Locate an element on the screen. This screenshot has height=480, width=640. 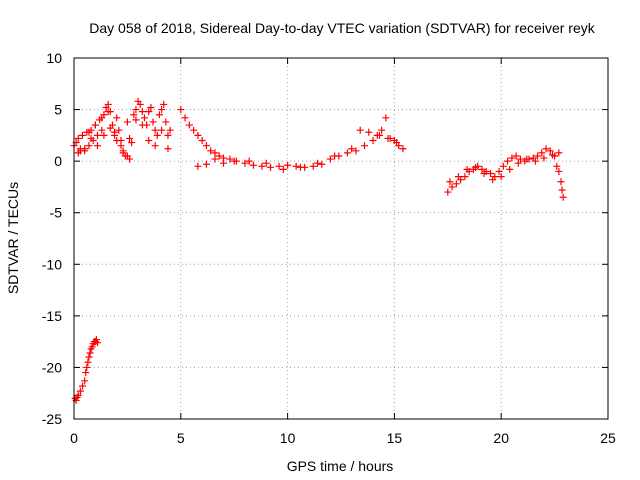
x-tick-label: 10 is located at coordinates (288, 438).